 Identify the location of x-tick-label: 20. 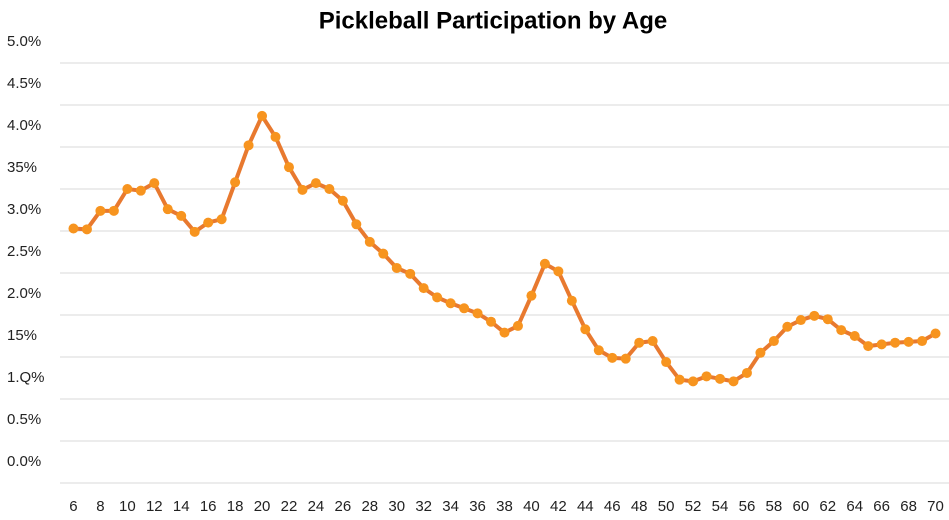
(262, 506).